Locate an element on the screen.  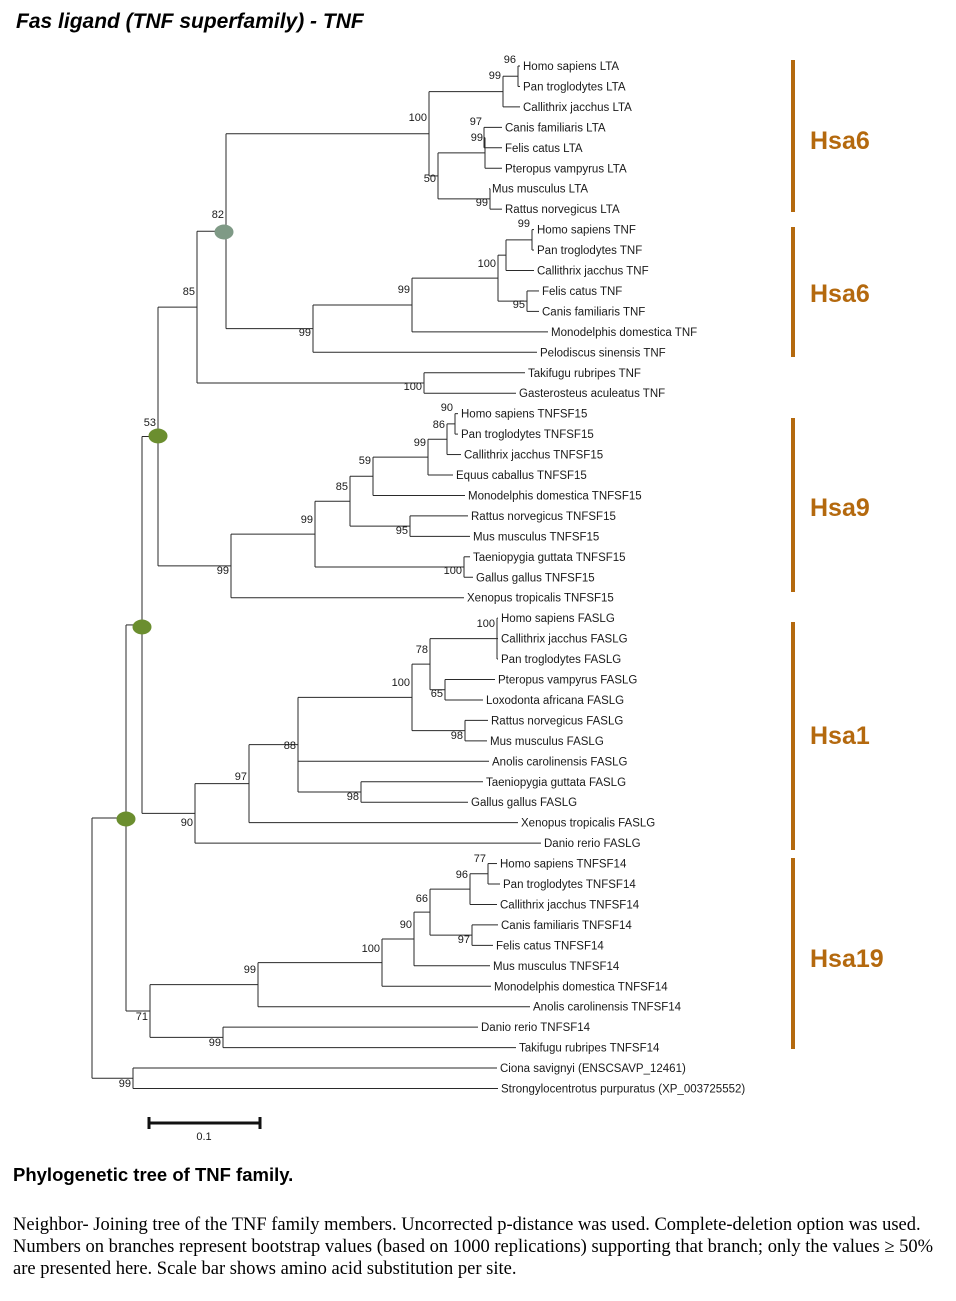
leaf-label: Xenopus tropicalis FASLG is located at coordinates (588, 824).